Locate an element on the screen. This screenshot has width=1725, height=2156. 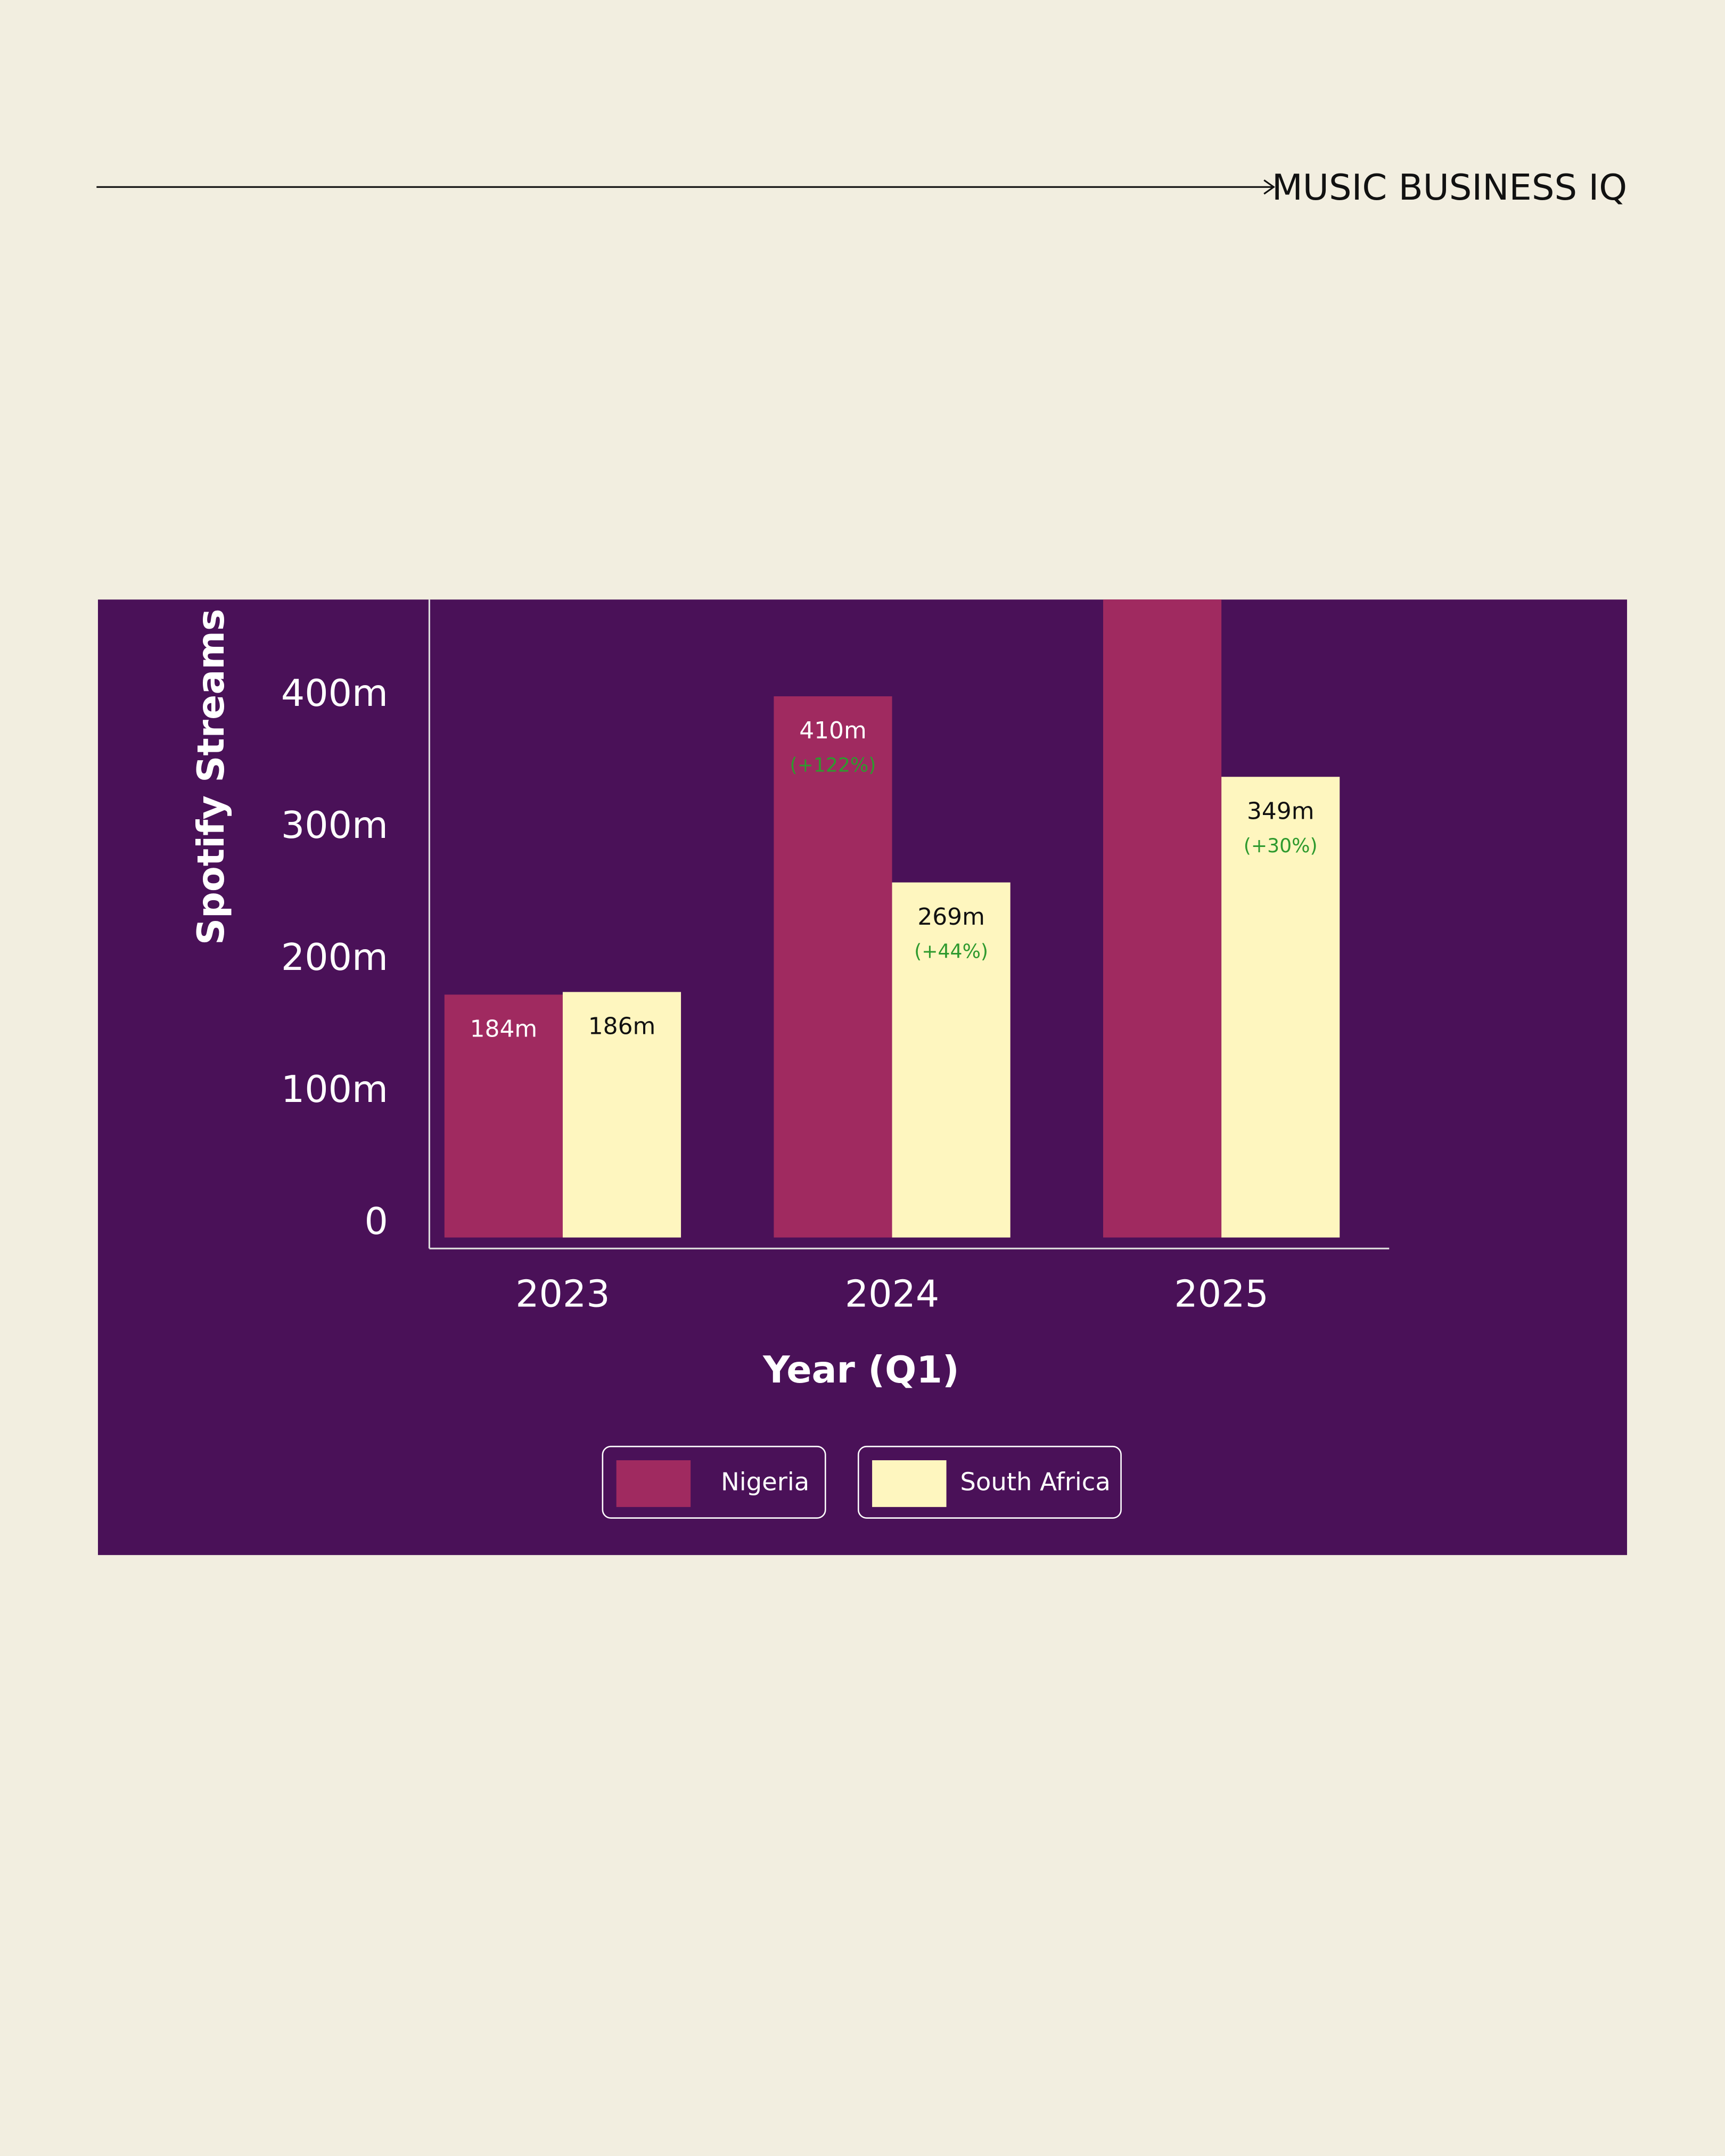
change-label: (+30%) is located at coordinates (1281, 845).